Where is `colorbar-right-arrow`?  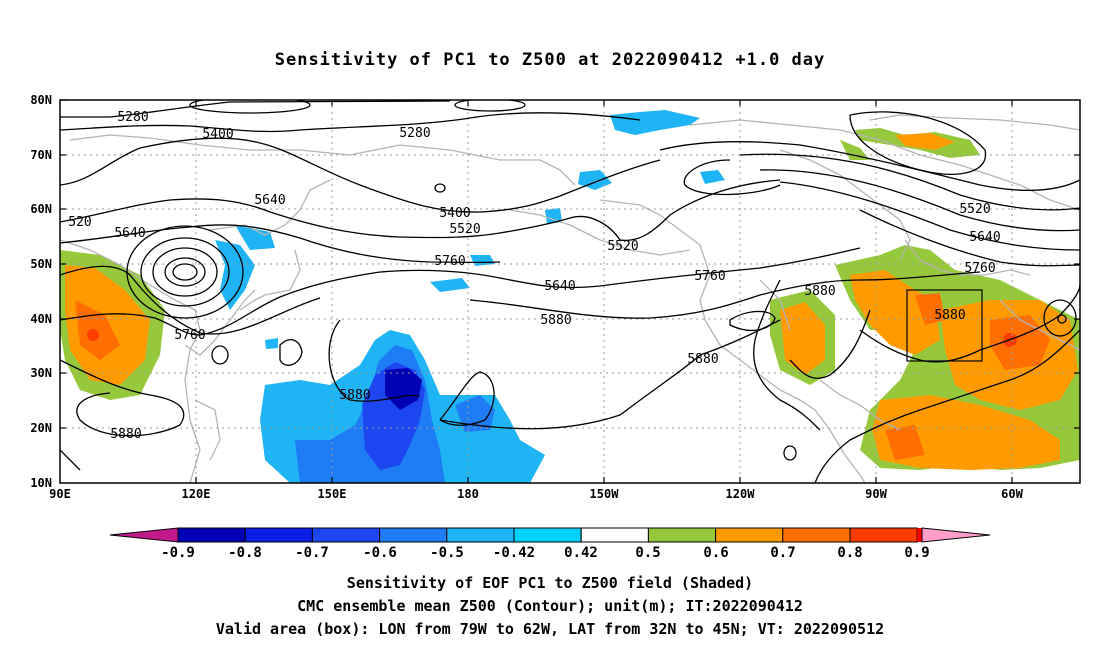 colorbar-right-arrow is located at coordinates (956, 535).